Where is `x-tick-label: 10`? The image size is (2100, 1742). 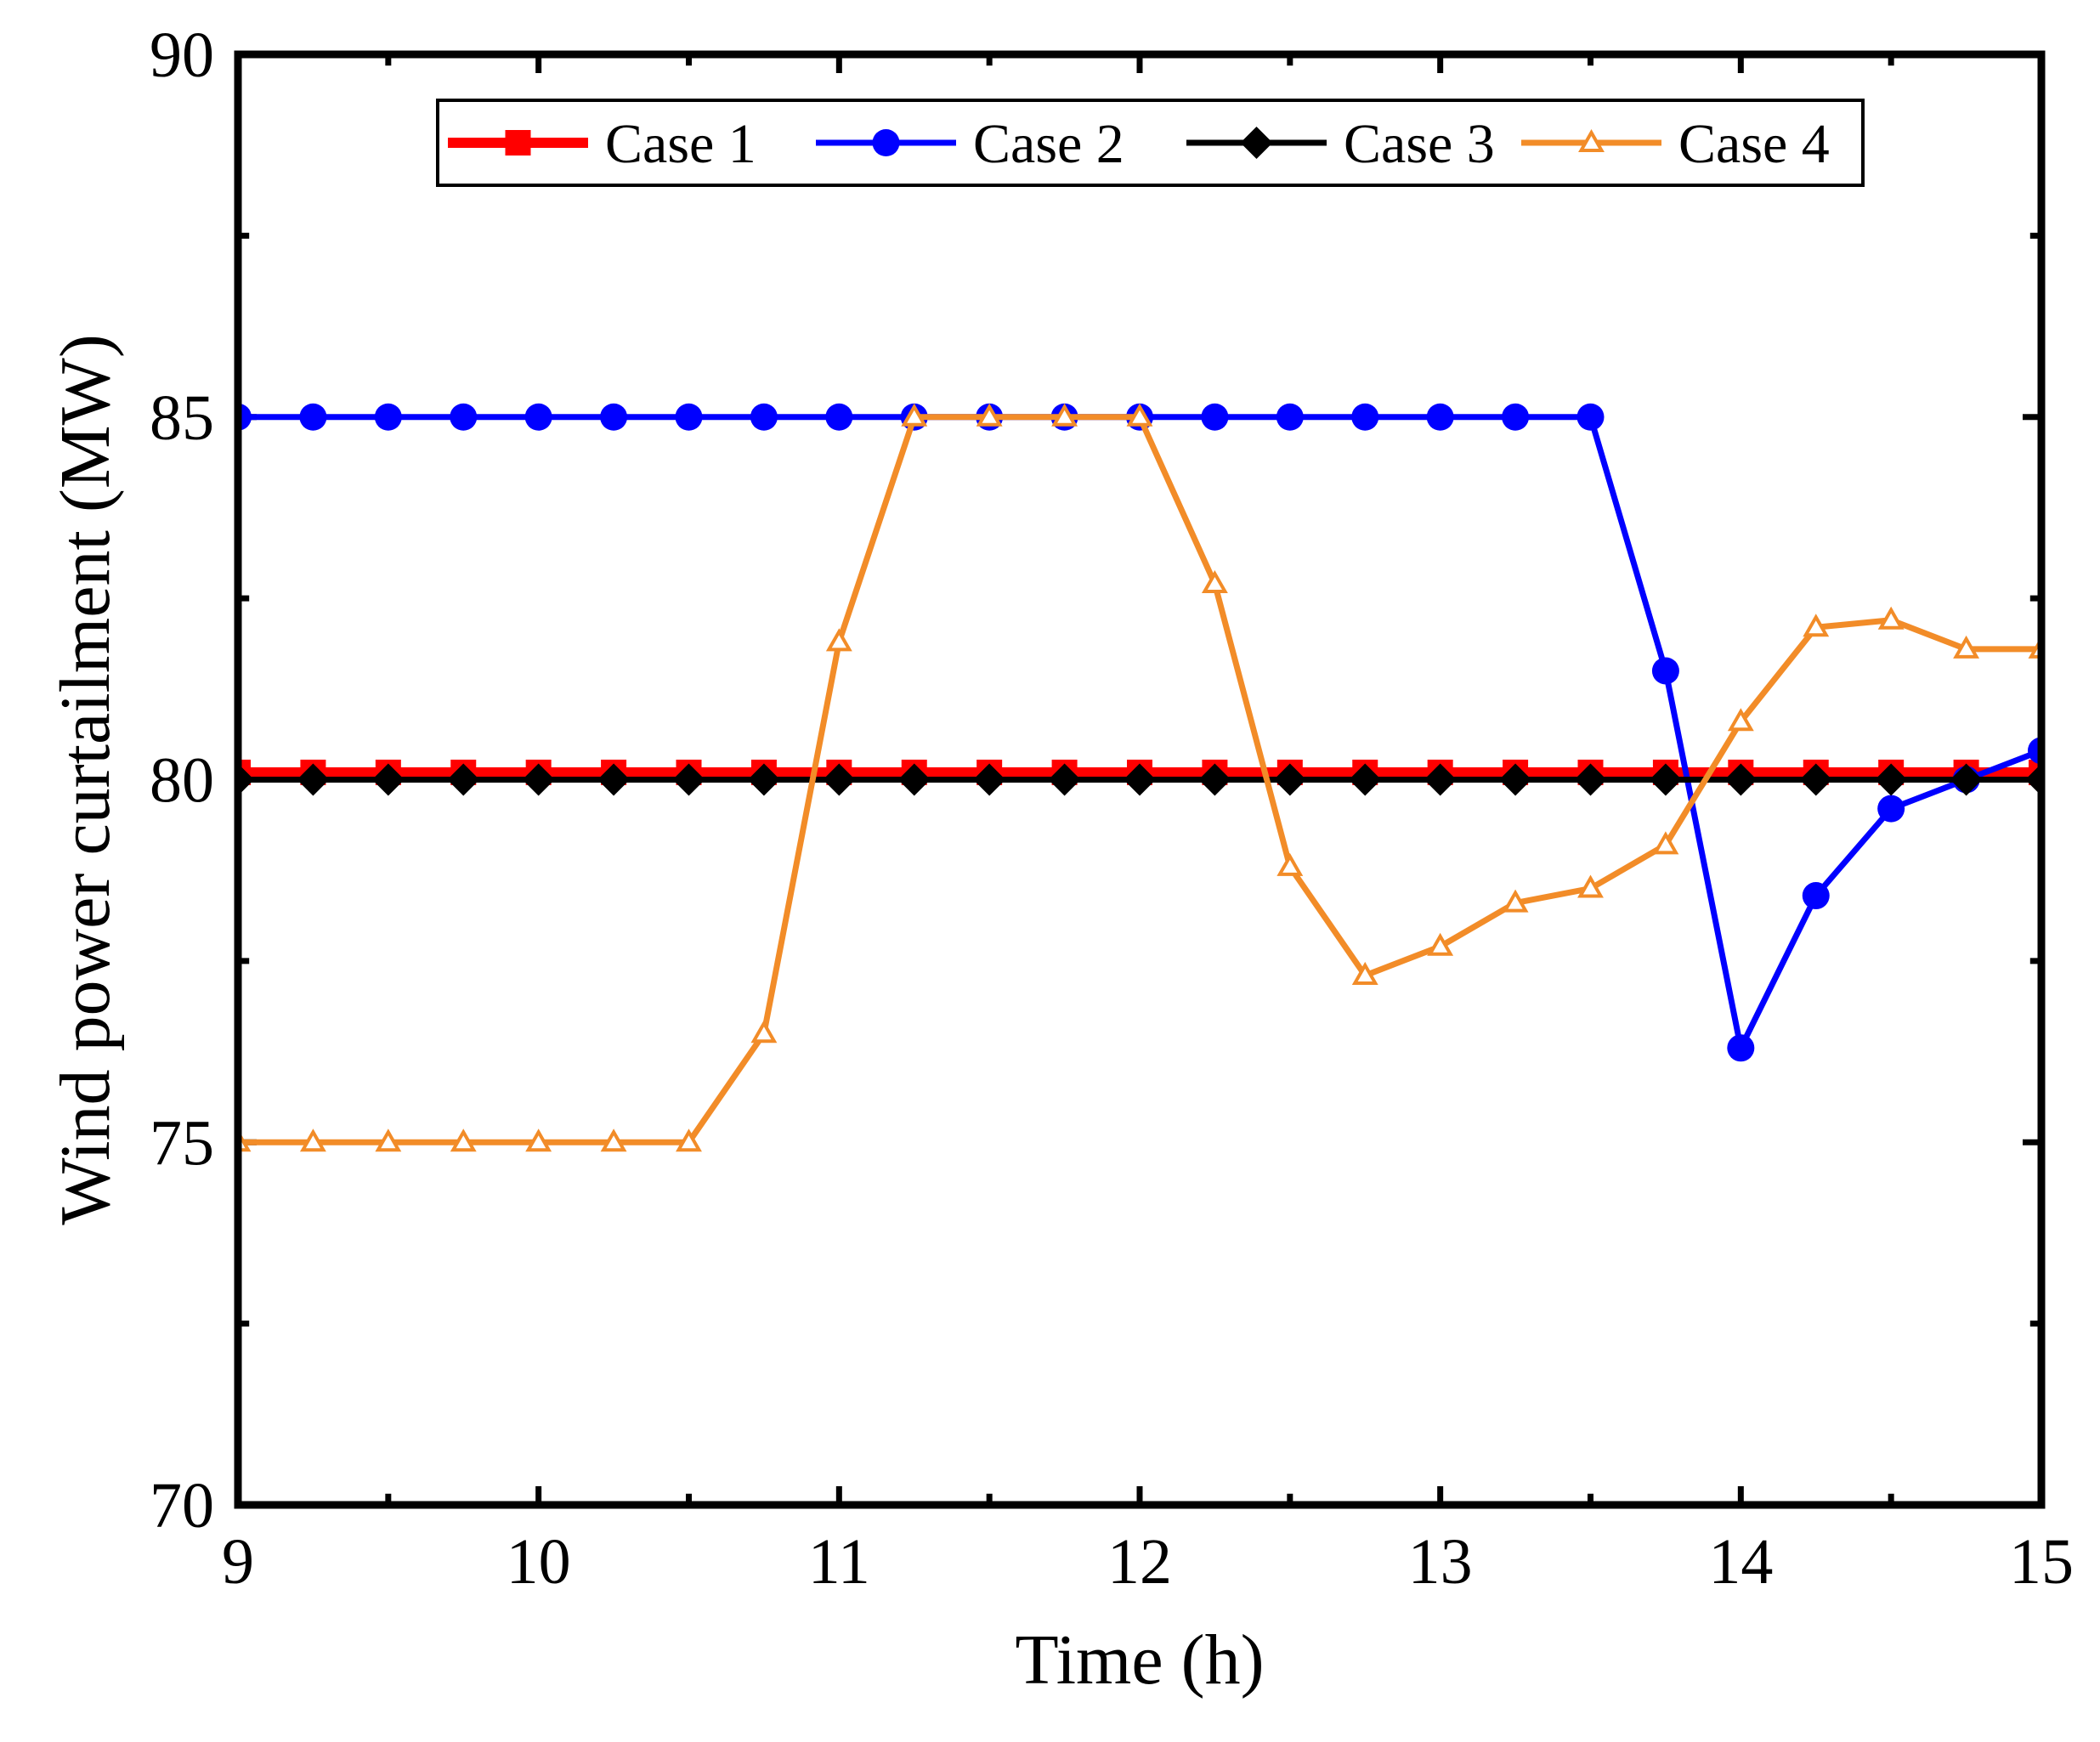 x-tick-label: 10 is located at coordinates (539, 1562).